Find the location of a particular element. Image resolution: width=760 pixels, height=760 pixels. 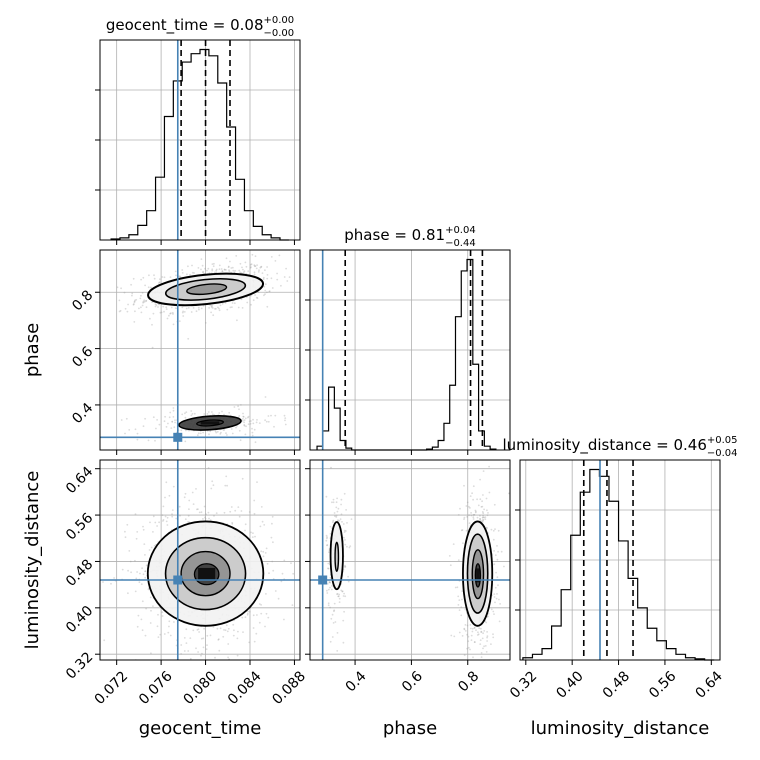

0-1-frame is located at coordinates (200, 350).